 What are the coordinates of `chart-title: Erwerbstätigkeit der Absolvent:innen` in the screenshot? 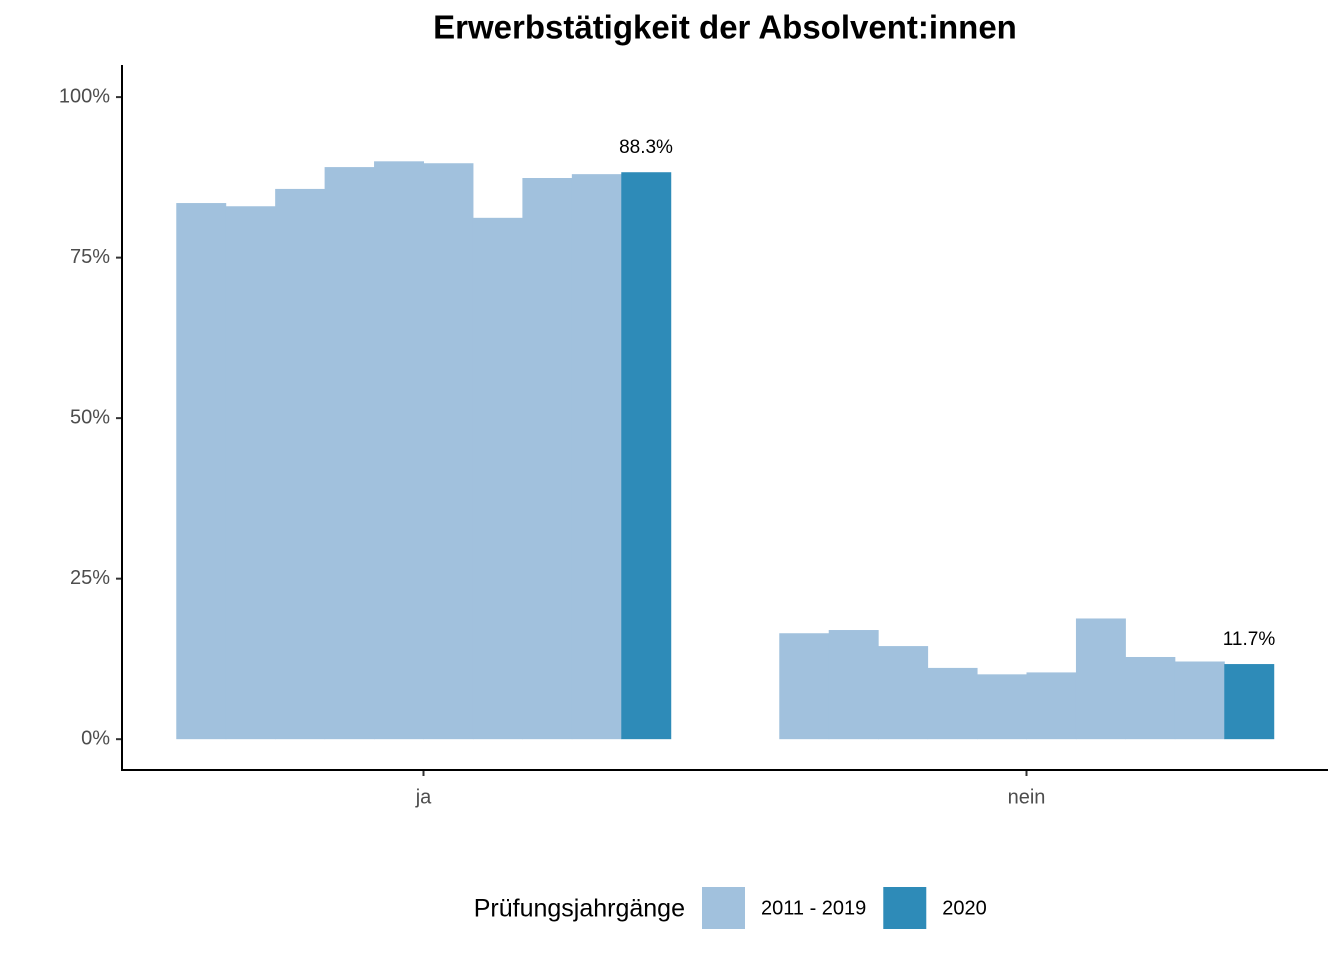 It's located at (725, 27).